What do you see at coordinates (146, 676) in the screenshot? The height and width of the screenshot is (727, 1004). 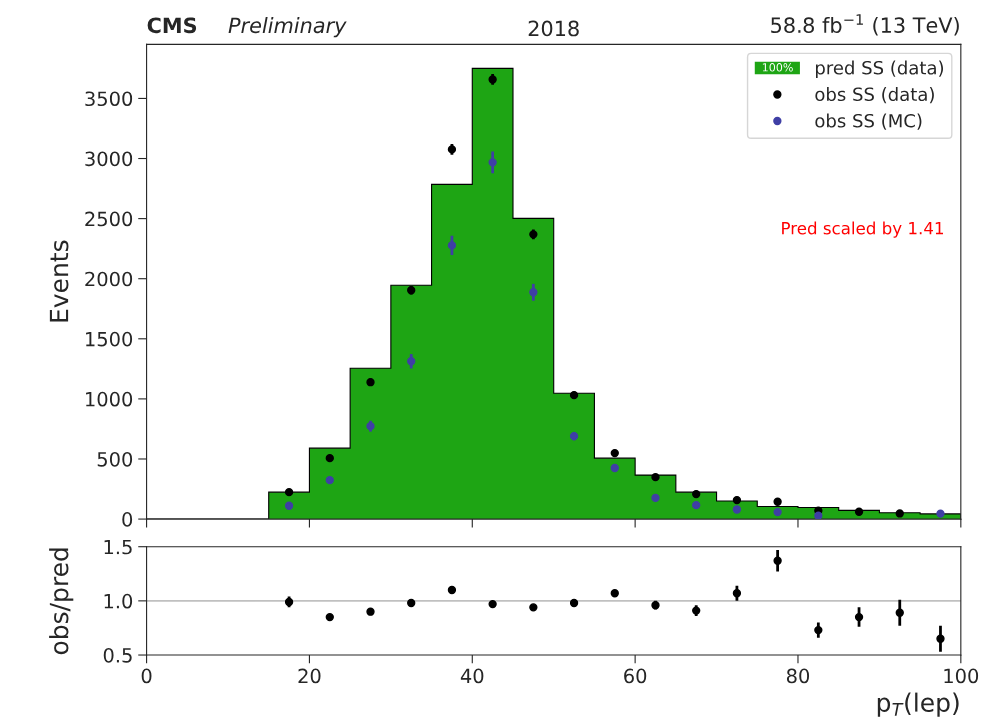 I see `x-tick-label: 0` at bounding box center [146, 676].